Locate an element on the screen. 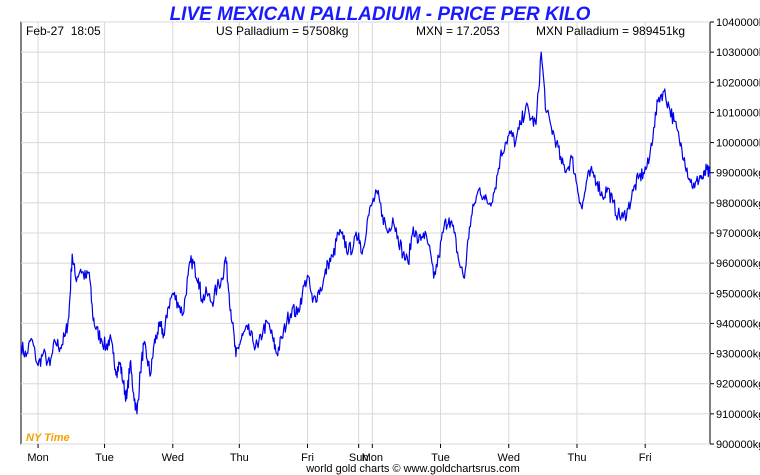 The height and width of the screenshot is (475, 760). chart-title: LIVE MEXICAN PALLADIUM - PRICE PER KILO is located at coordinates (380, 14).